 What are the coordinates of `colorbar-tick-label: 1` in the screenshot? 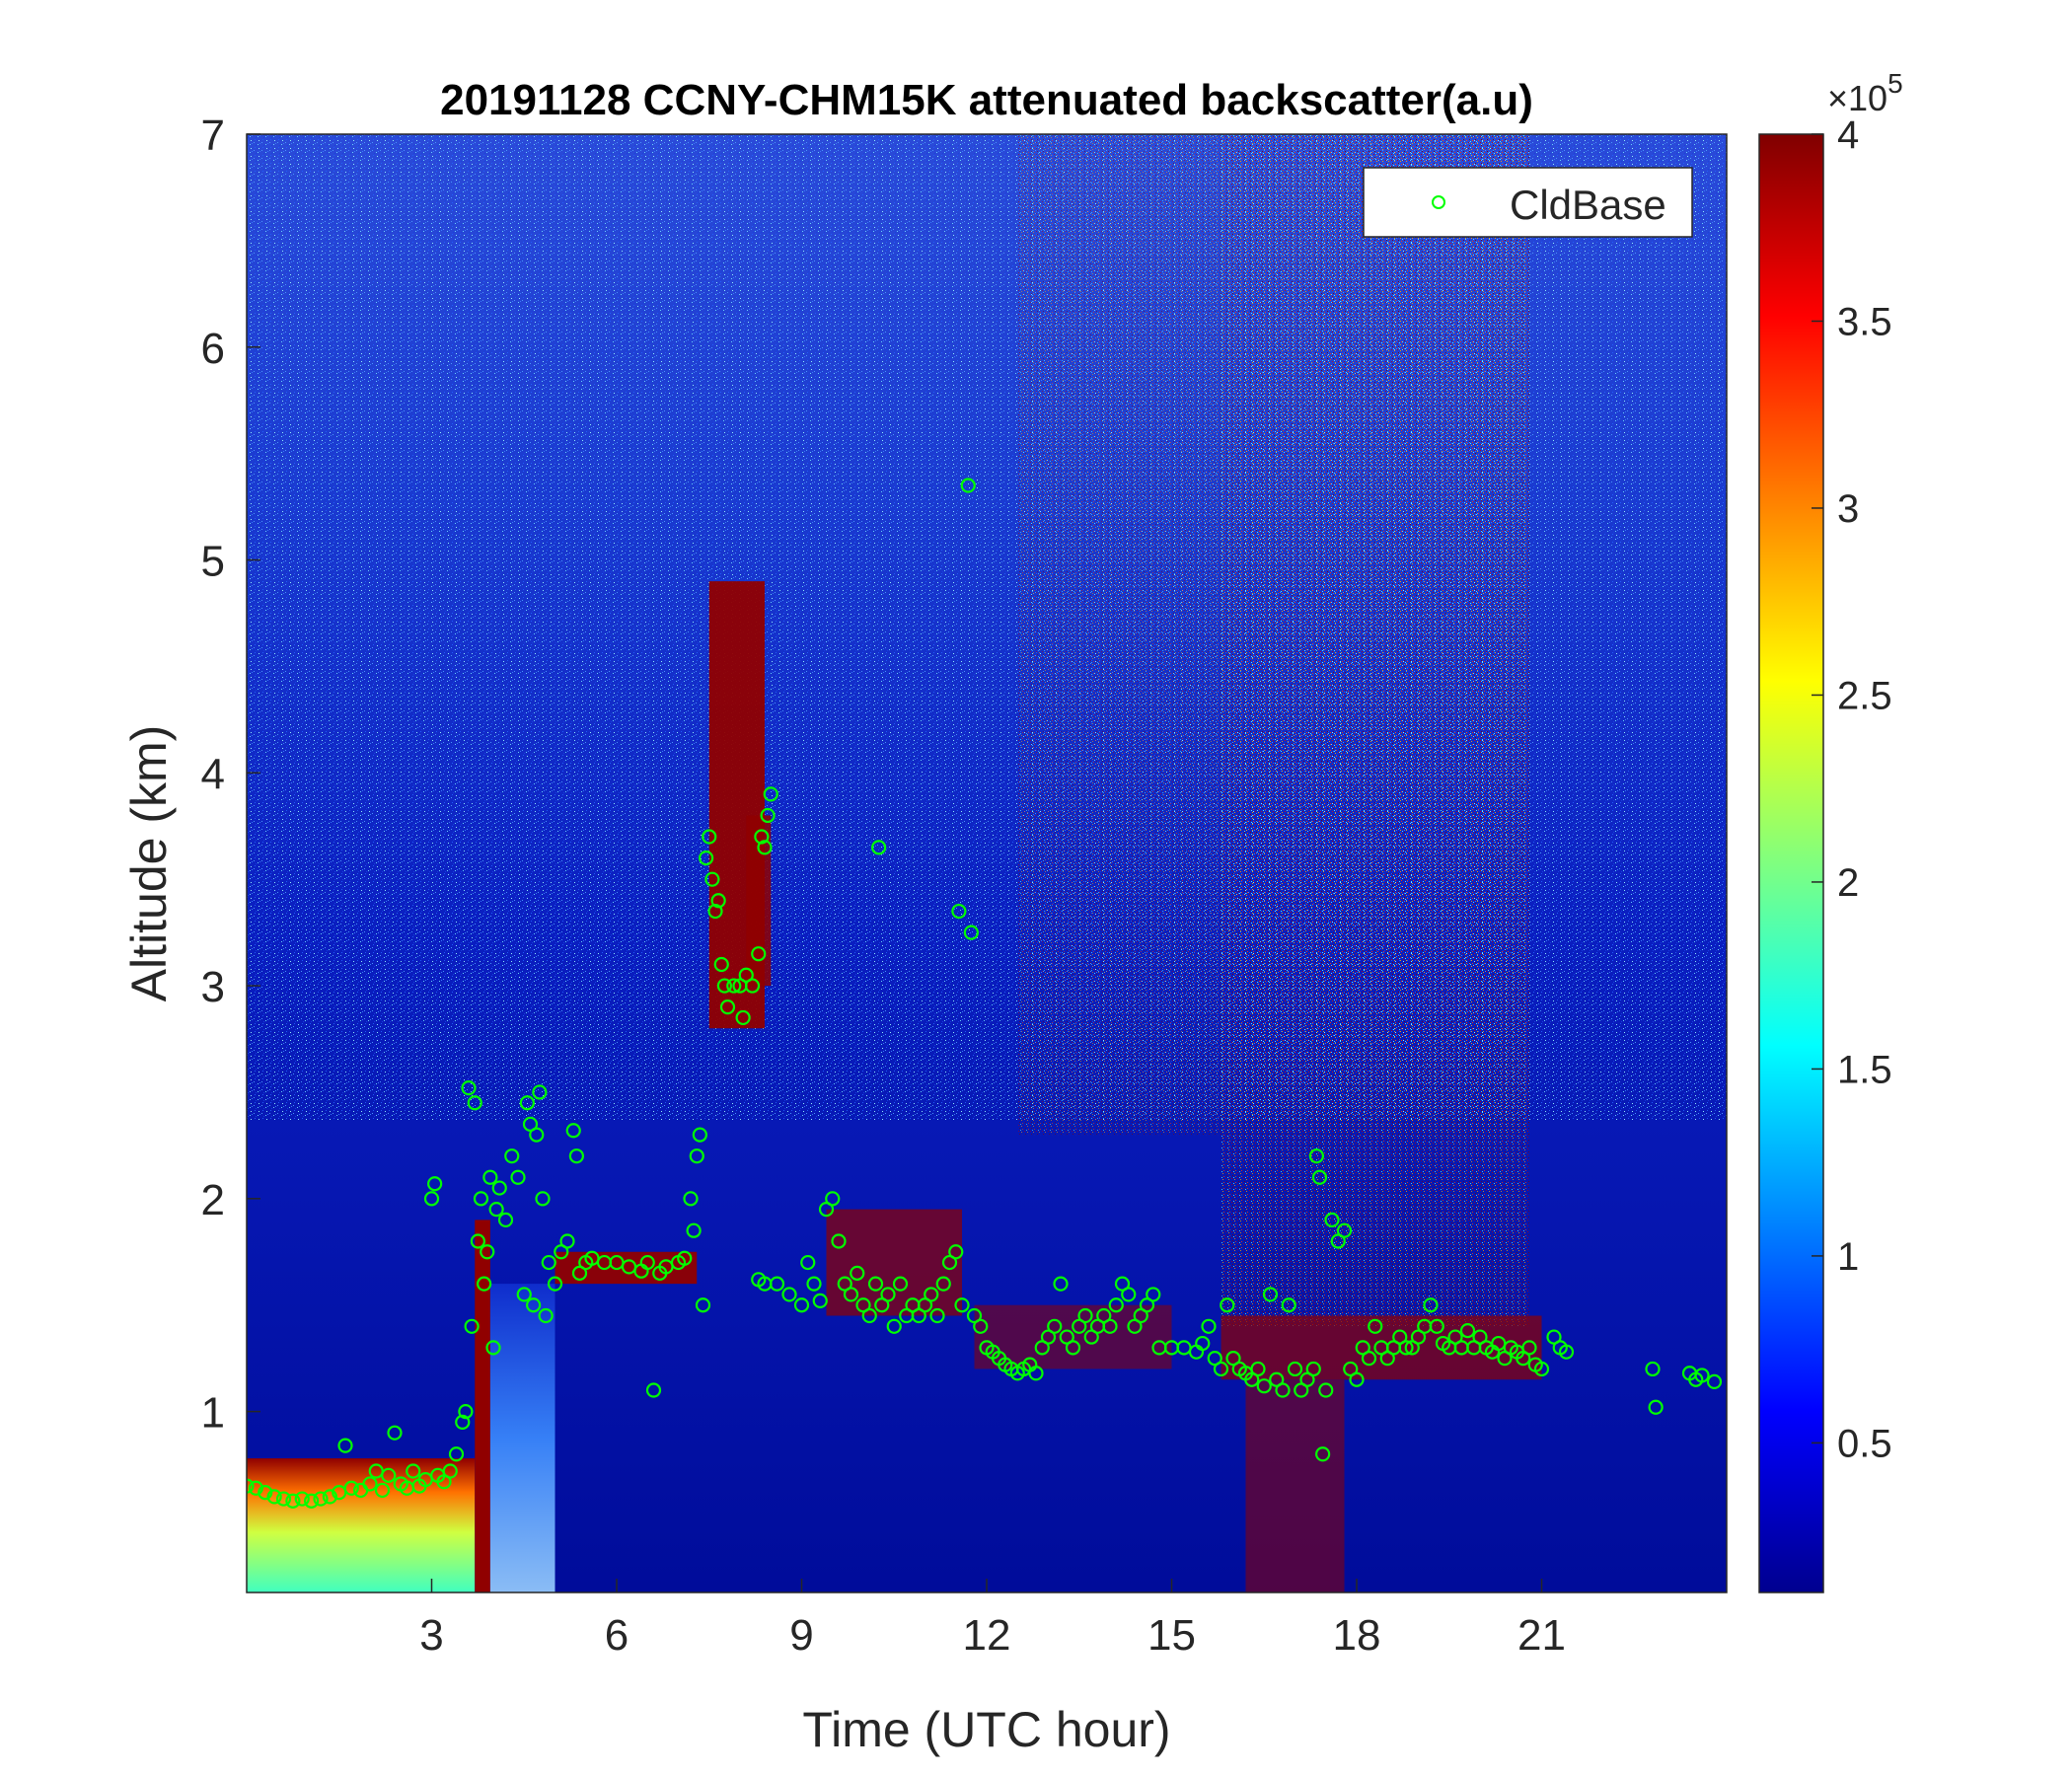 It's located at (1848, 1257).